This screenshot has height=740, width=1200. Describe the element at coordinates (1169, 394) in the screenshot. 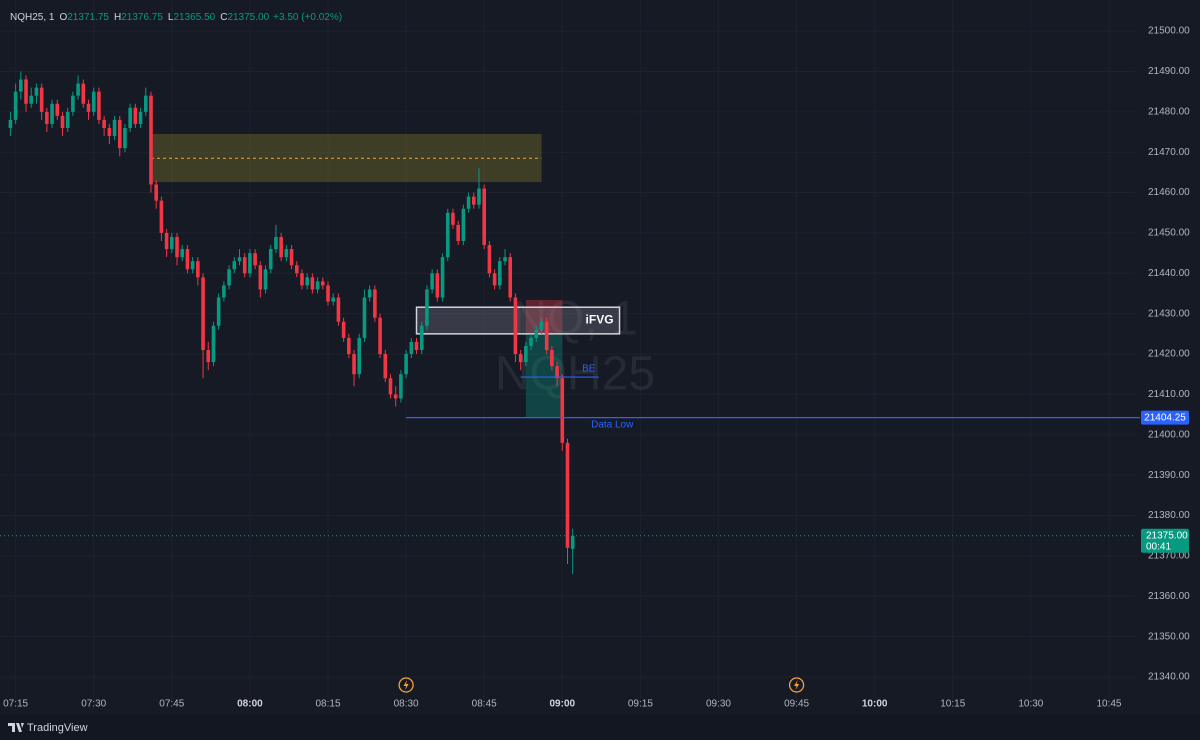

I see `y-tick-label: 21410.00` at that location.